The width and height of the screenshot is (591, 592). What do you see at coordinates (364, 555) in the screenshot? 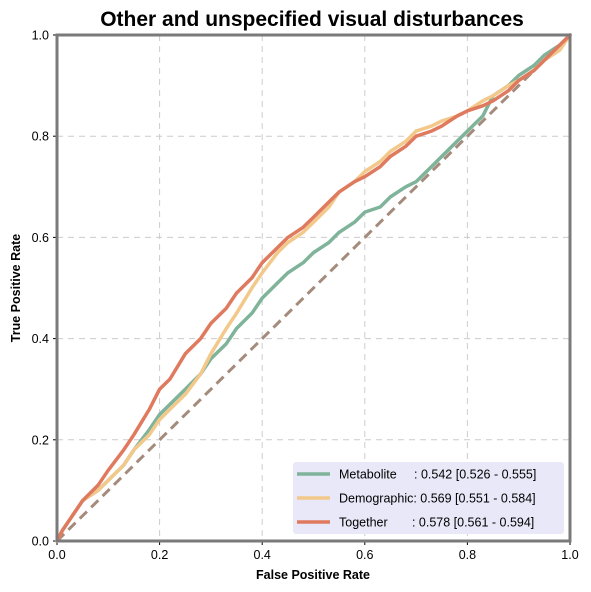
I see `x-tick-label-3: 0.6` at bounding box center [364, 555].